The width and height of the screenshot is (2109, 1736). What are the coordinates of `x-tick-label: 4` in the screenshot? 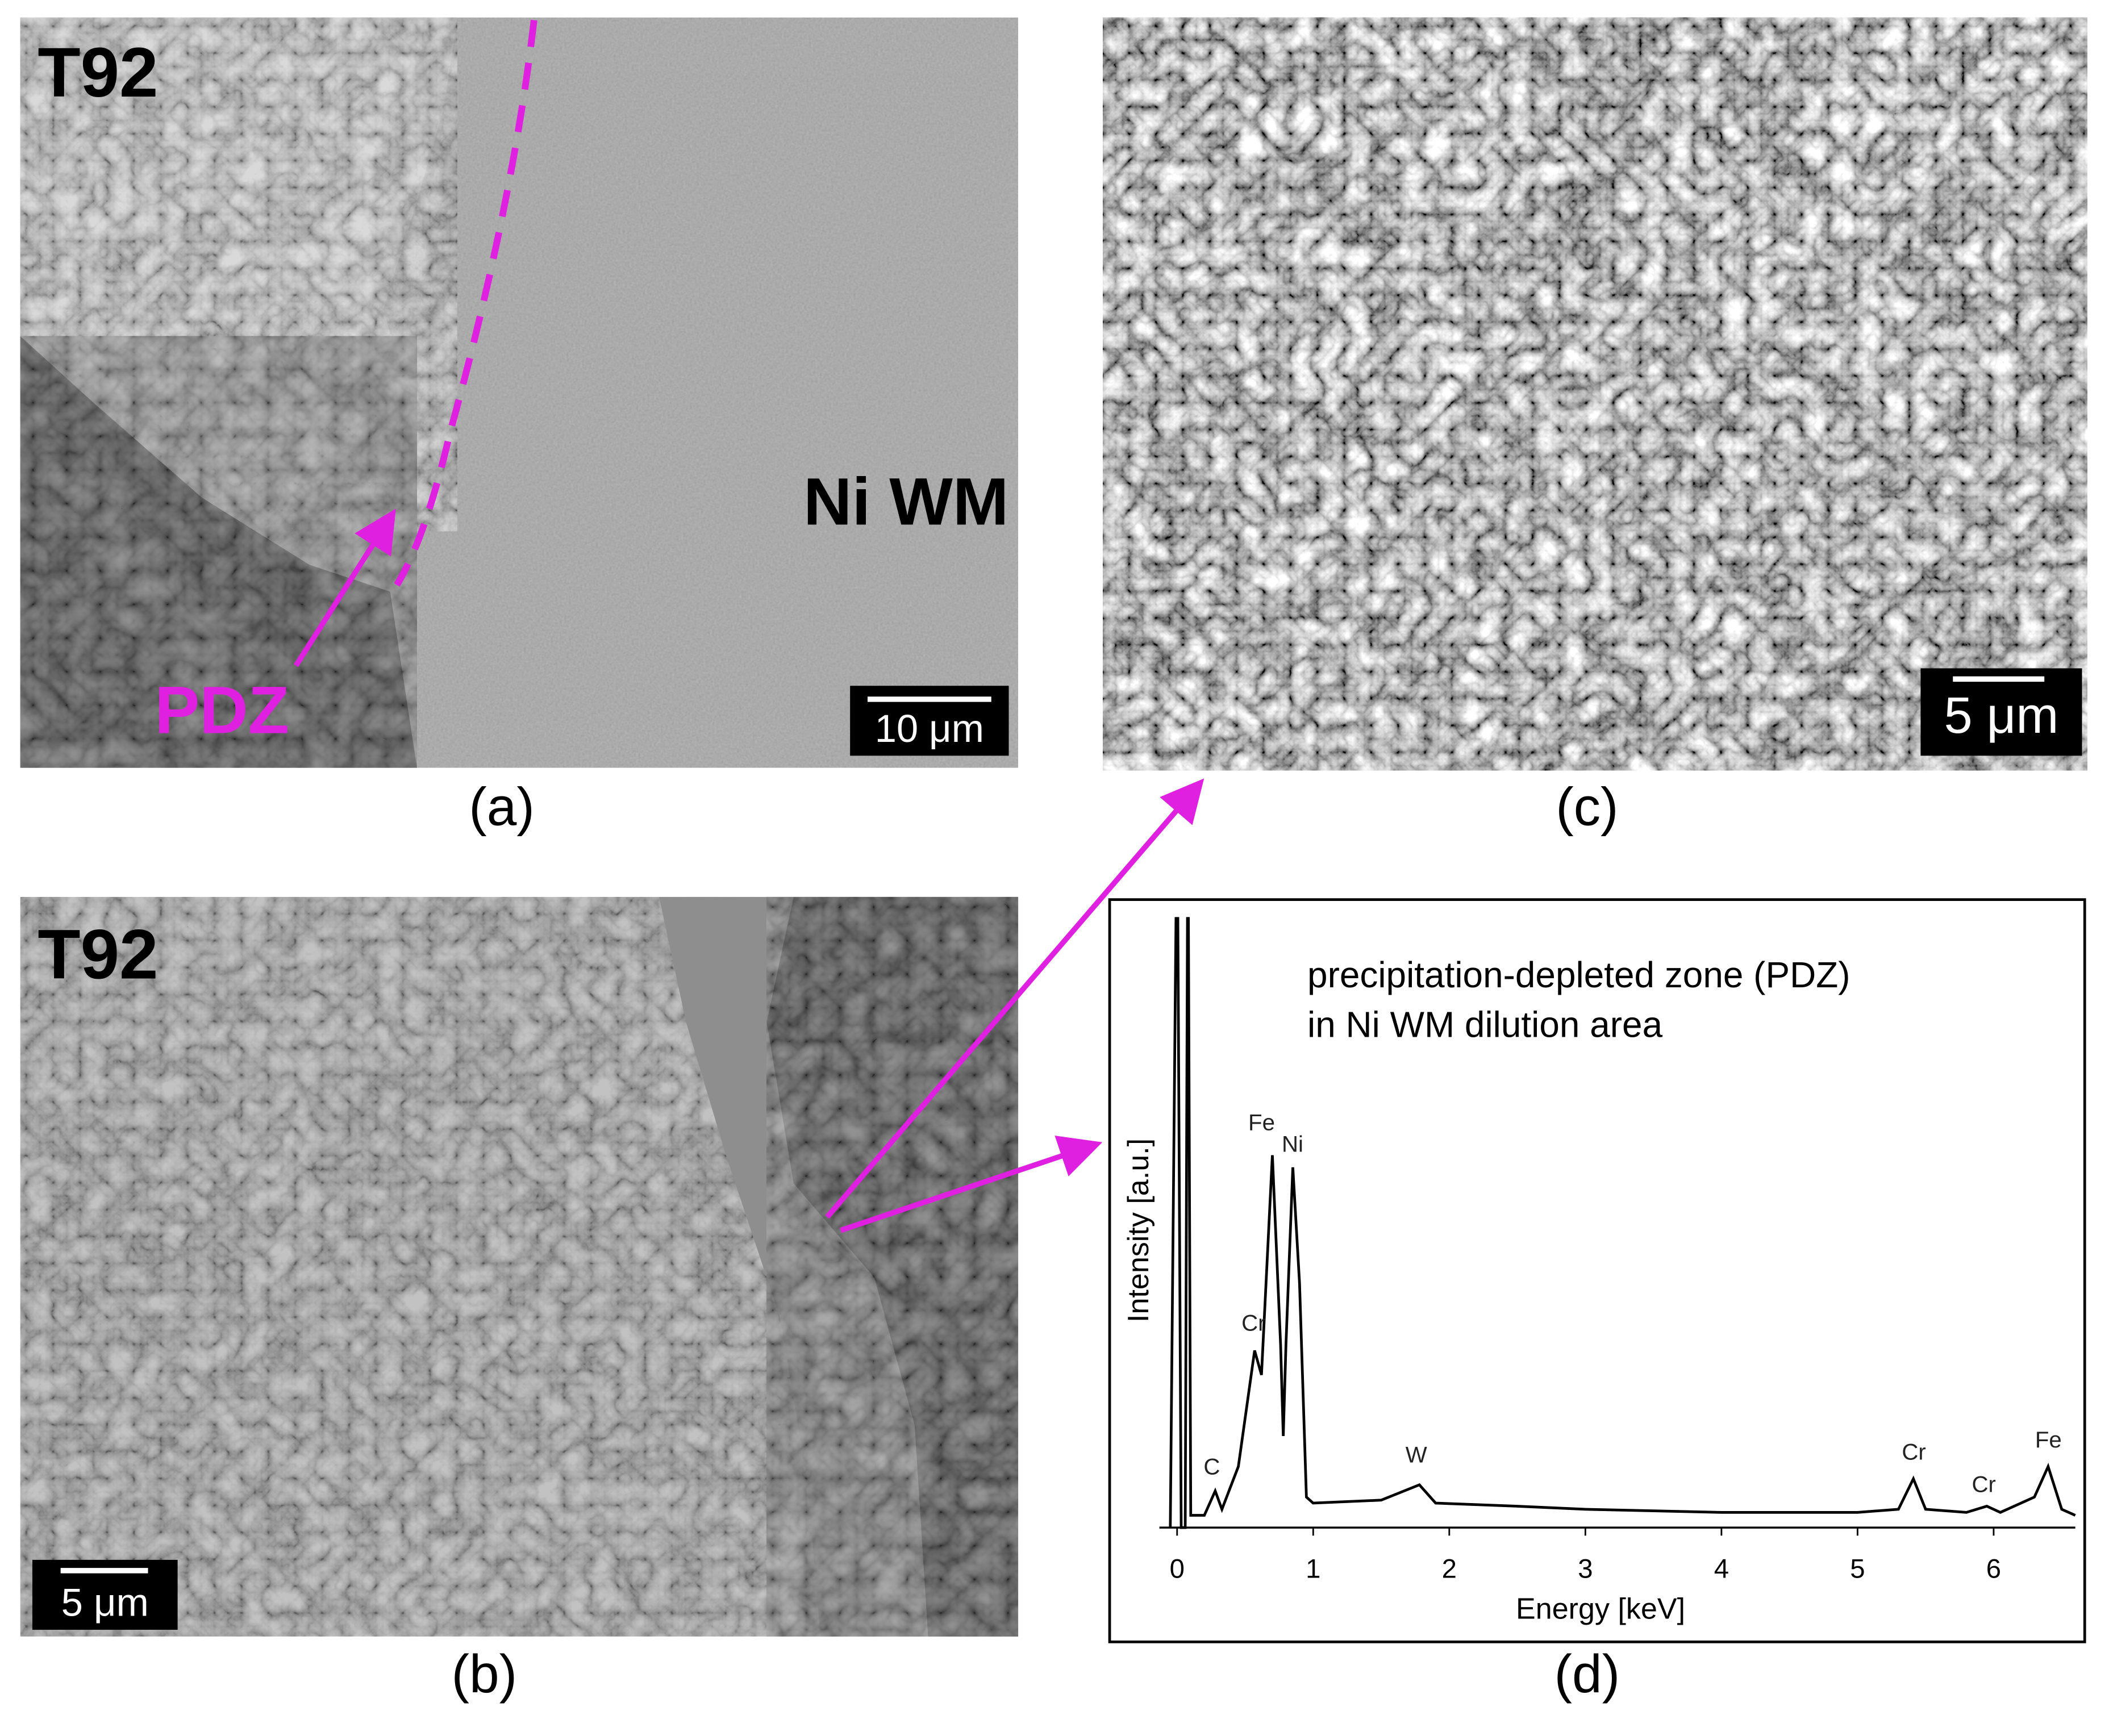 It's located at (1721, 1569).